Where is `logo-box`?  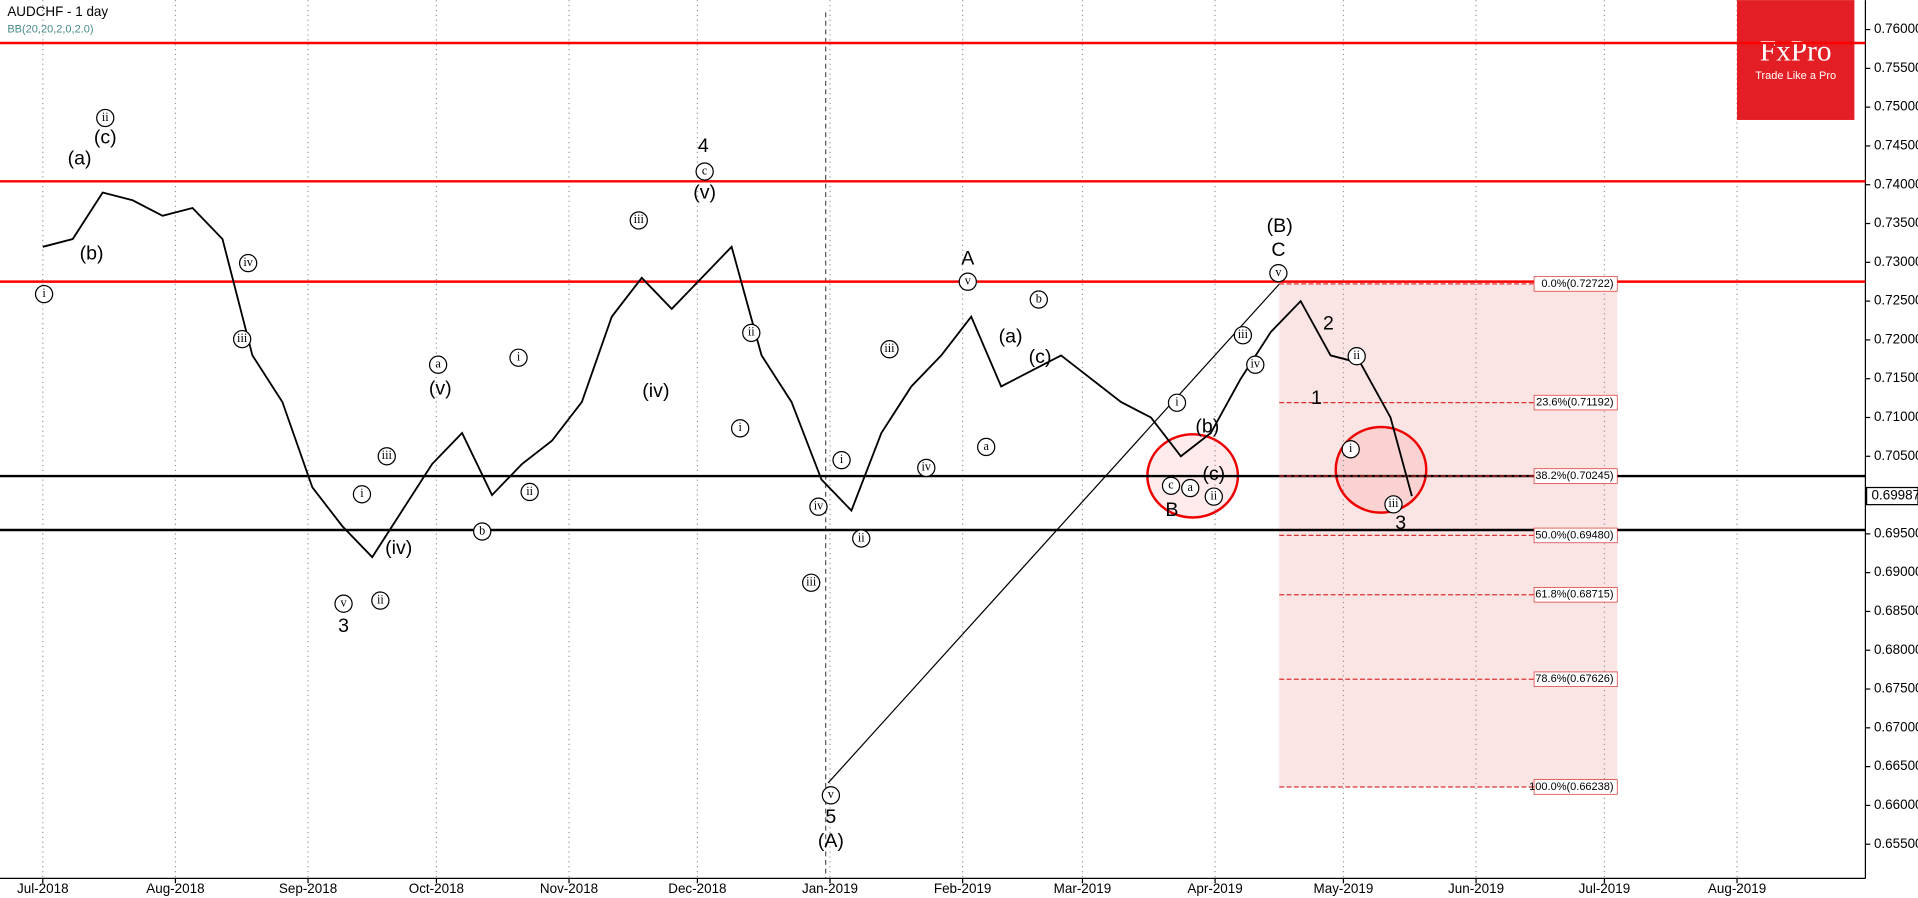
logo-box is located at coordinates (1795, 60).